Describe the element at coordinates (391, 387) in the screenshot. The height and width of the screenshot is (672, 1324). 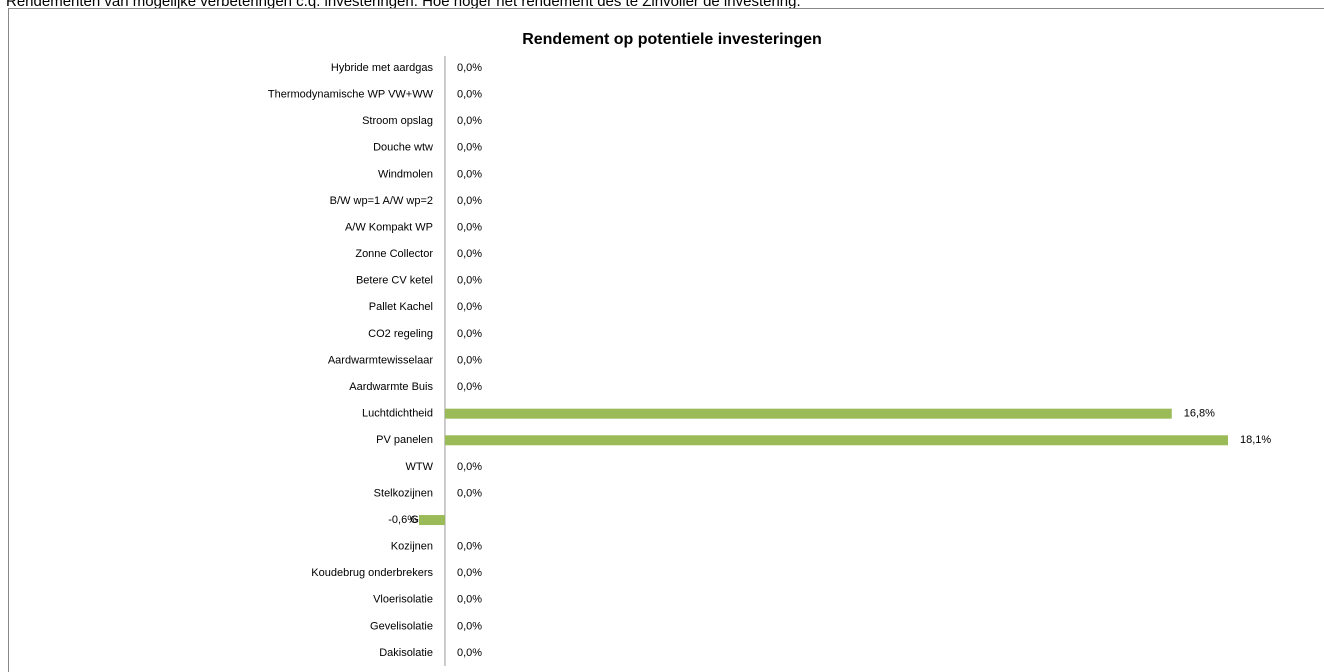
I see `category-label: Aardwarmte Buis` at that location.